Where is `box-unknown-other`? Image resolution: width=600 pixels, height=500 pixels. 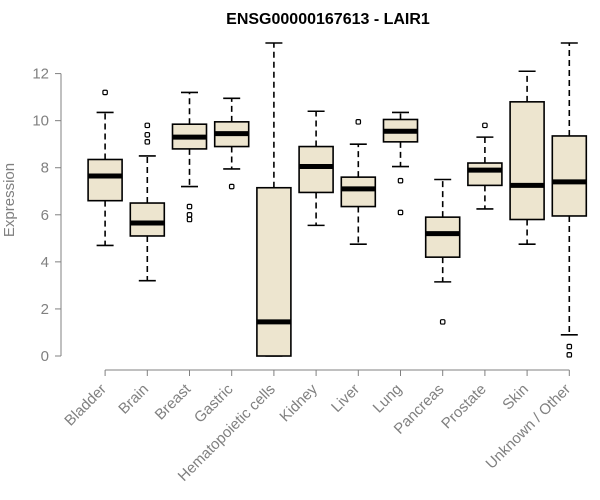
box-unknown-other is located at coordinates (569, 200).